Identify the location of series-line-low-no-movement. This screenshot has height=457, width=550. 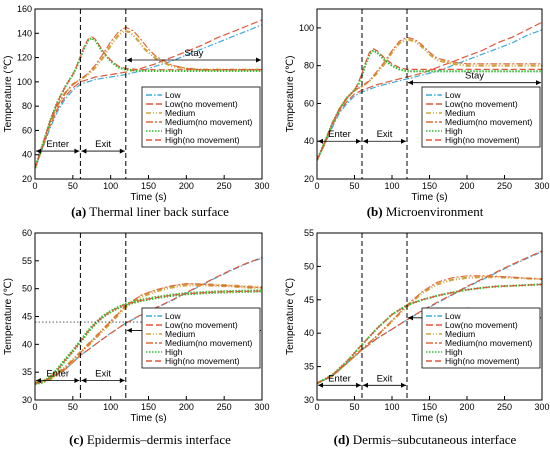
(148, 94).